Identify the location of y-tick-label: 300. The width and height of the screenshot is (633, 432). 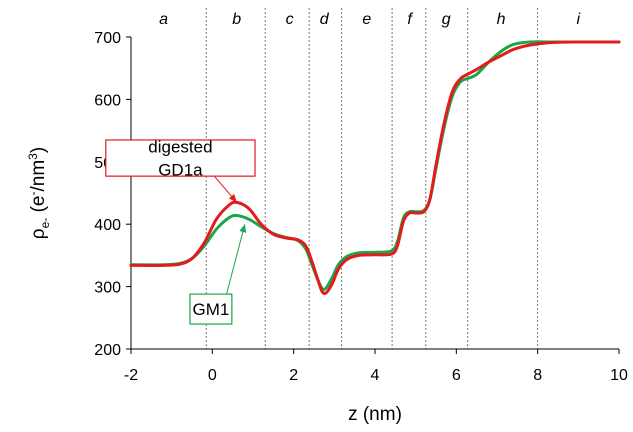
(107, 288).